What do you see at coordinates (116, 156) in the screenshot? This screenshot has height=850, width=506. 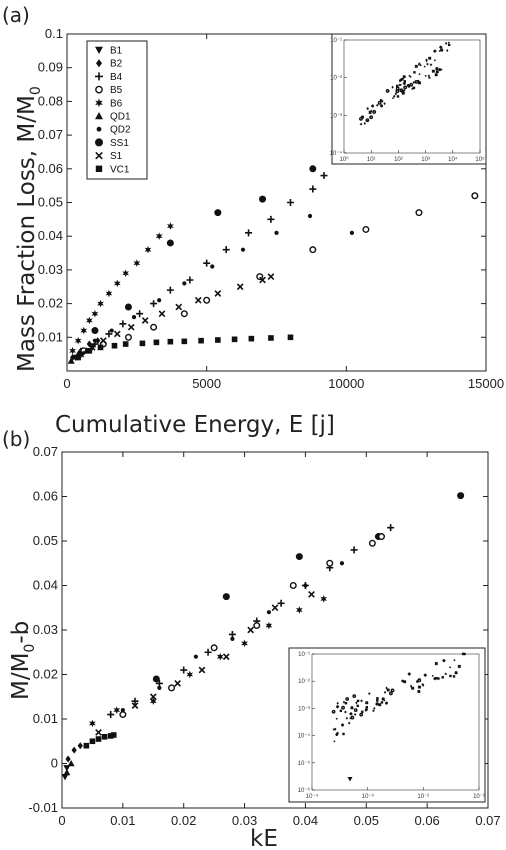 I see `legend-label-s1: S1` at bounding box center [116, 156].